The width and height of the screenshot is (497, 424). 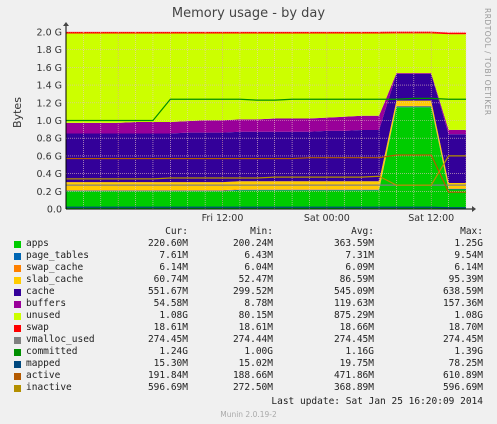 I want to click on legend-value-cur: 1.24G, so click(x=173, y=351).